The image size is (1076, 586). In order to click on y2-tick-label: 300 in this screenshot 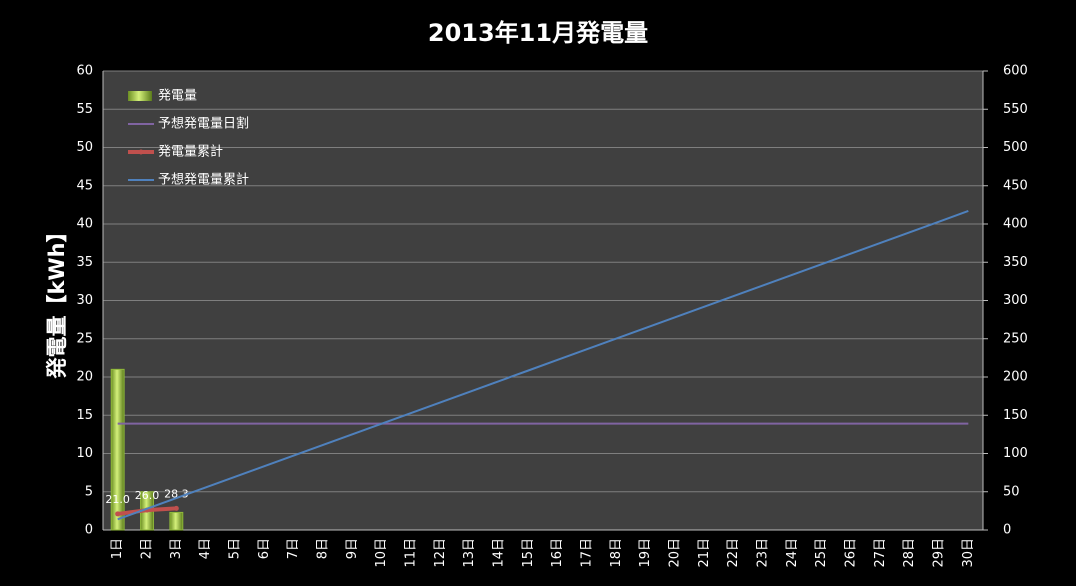, I will do `click(1015, 300)`.